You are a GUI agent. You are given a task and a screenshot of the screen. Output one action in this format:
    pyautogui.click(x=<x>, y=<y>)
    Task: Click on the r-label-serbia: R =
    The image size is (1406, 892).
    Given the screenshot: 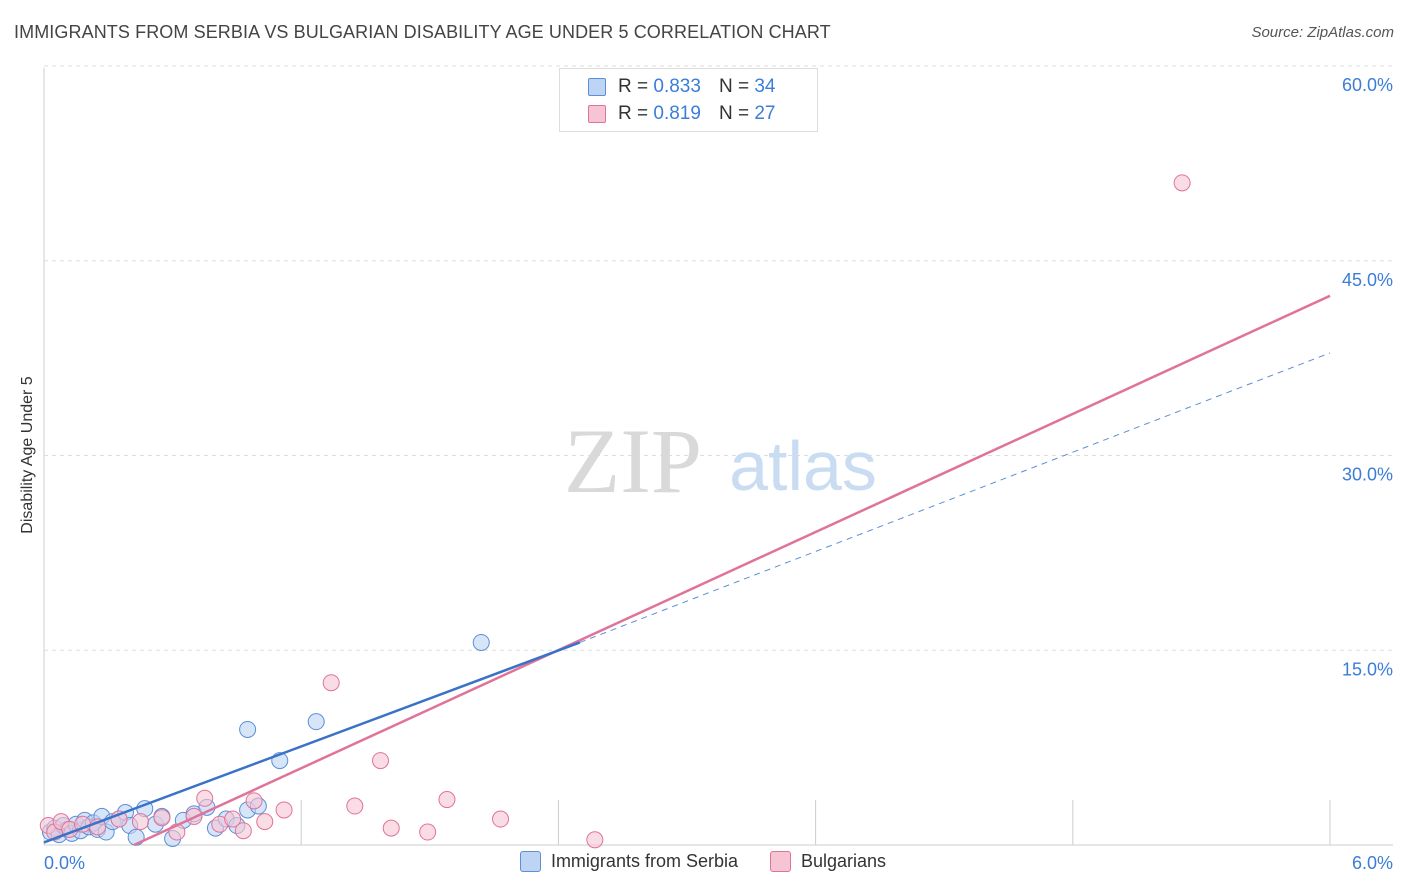 What is the action you would take?
    pyautogui.click(x=633, y=86)
    